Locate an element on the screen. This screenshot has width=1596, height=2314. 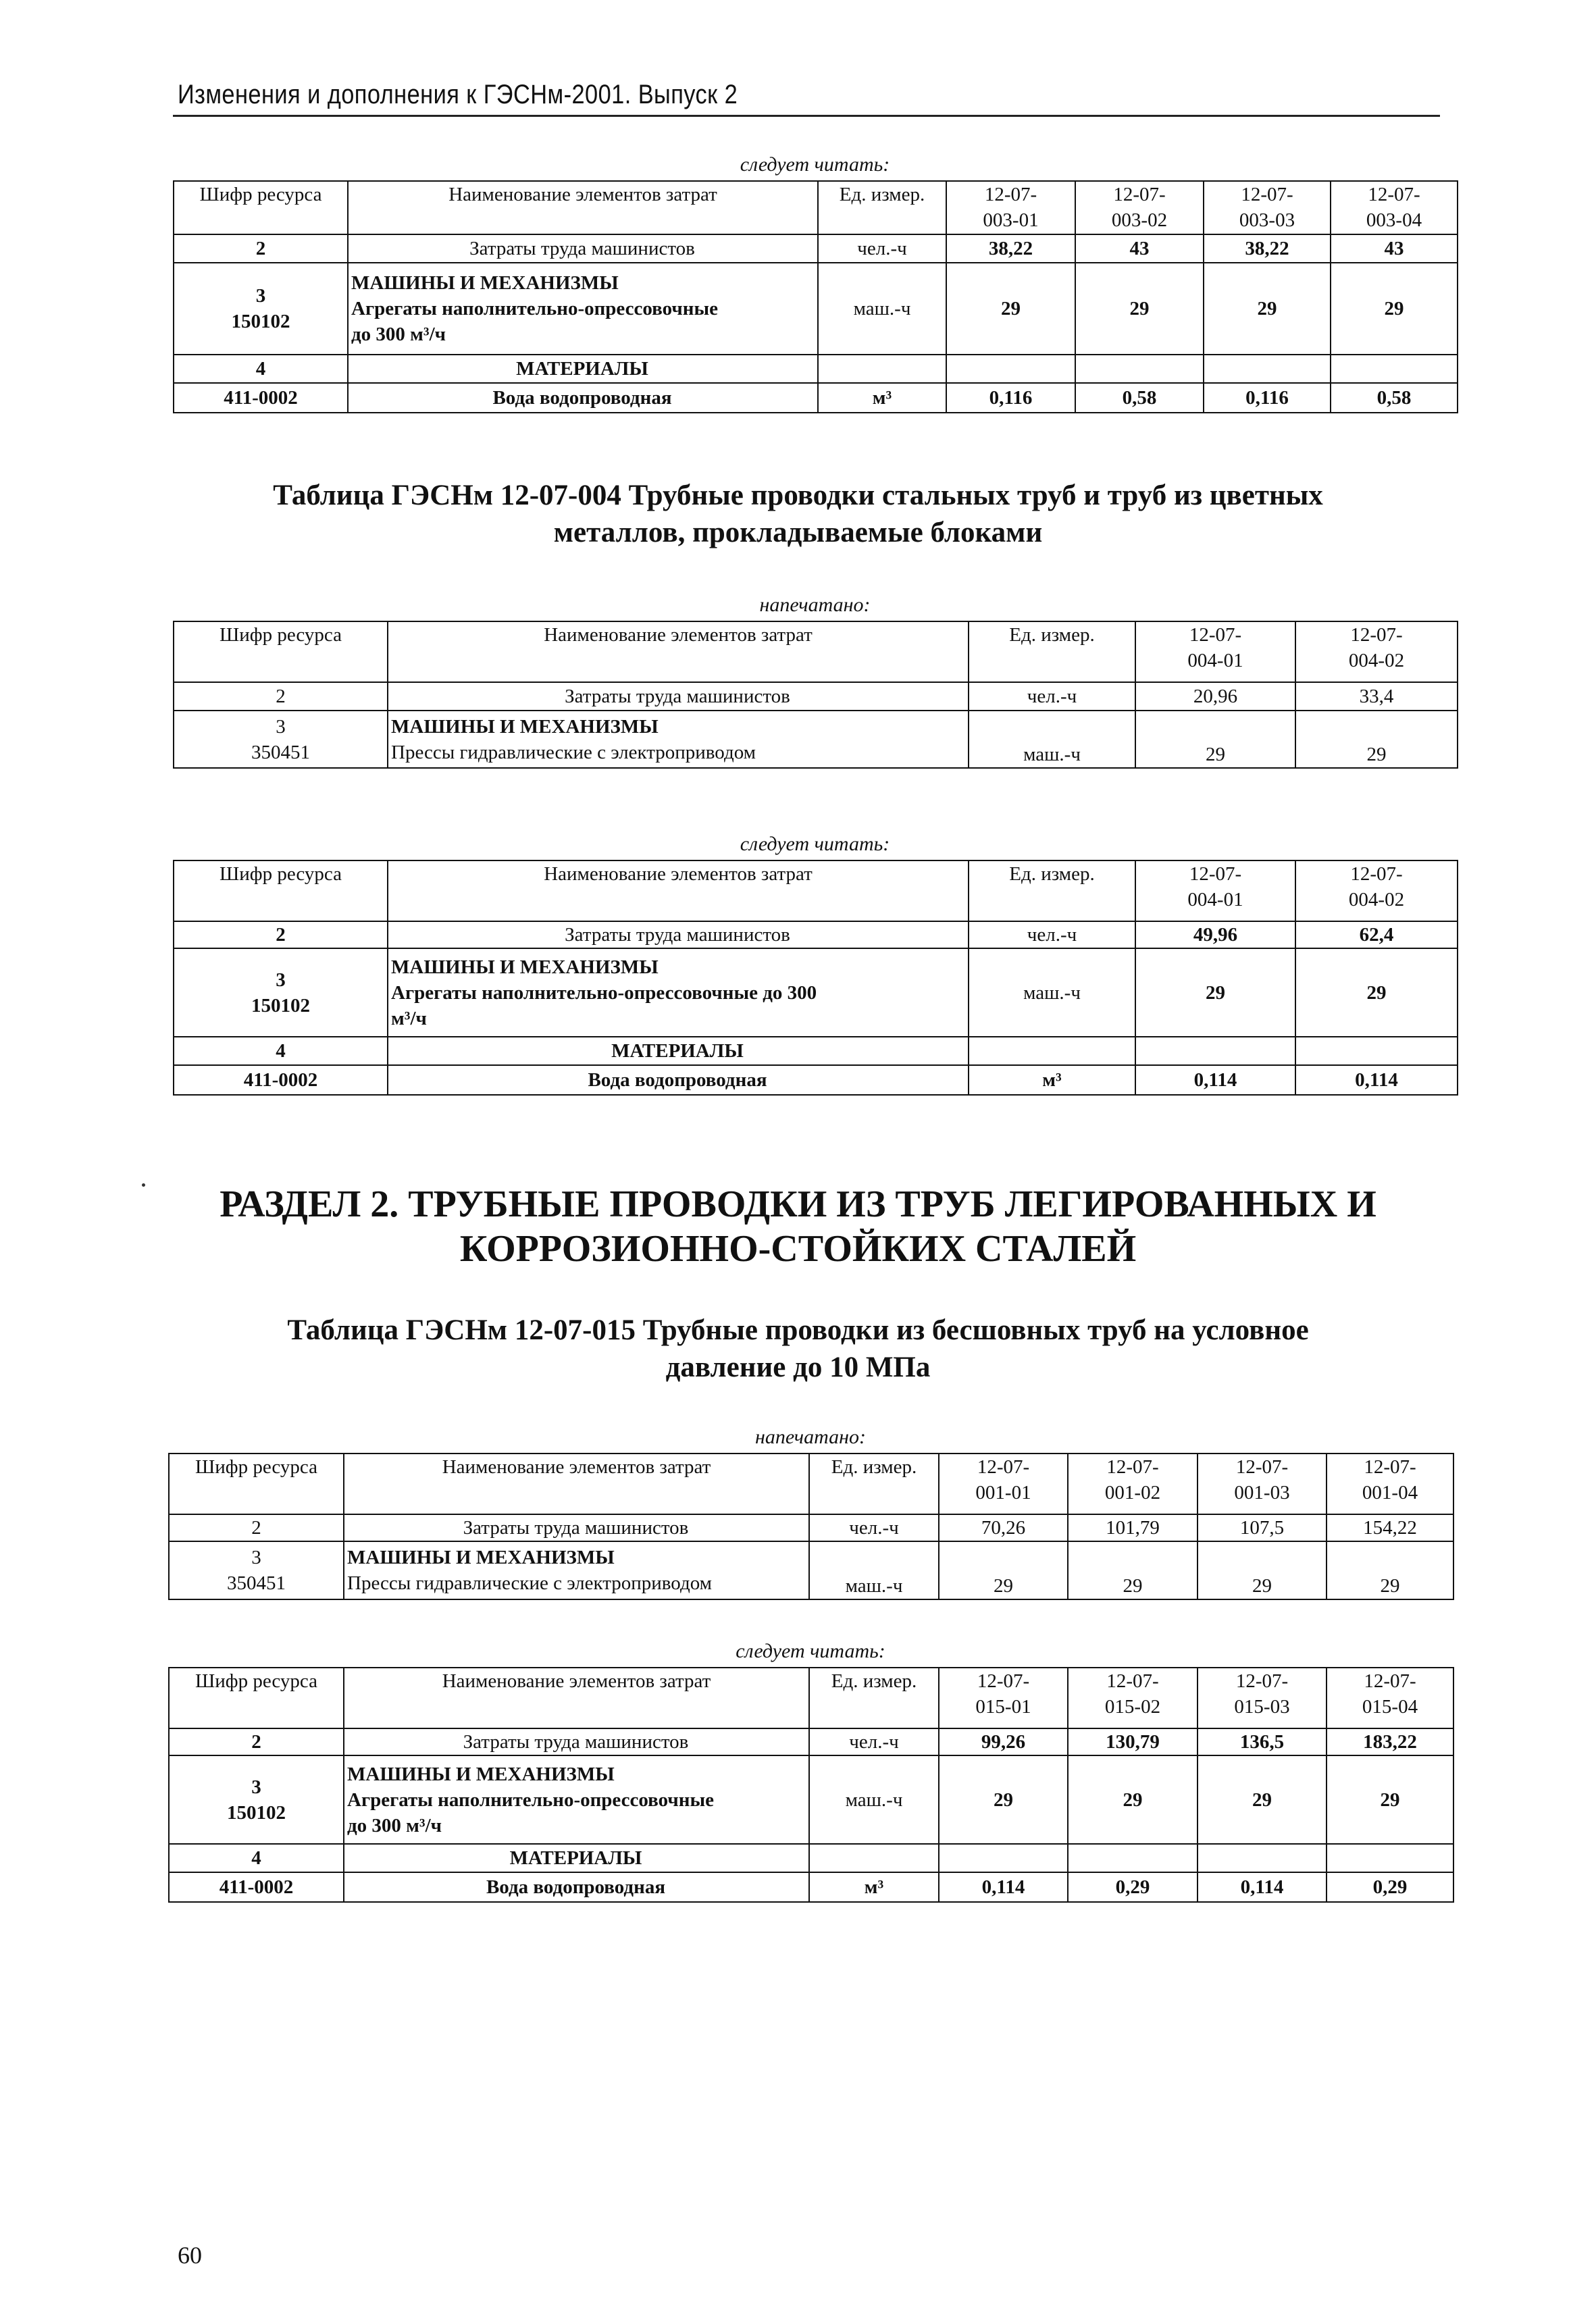
norm-value: 0,29 is located at coordinates (1132, 1887).